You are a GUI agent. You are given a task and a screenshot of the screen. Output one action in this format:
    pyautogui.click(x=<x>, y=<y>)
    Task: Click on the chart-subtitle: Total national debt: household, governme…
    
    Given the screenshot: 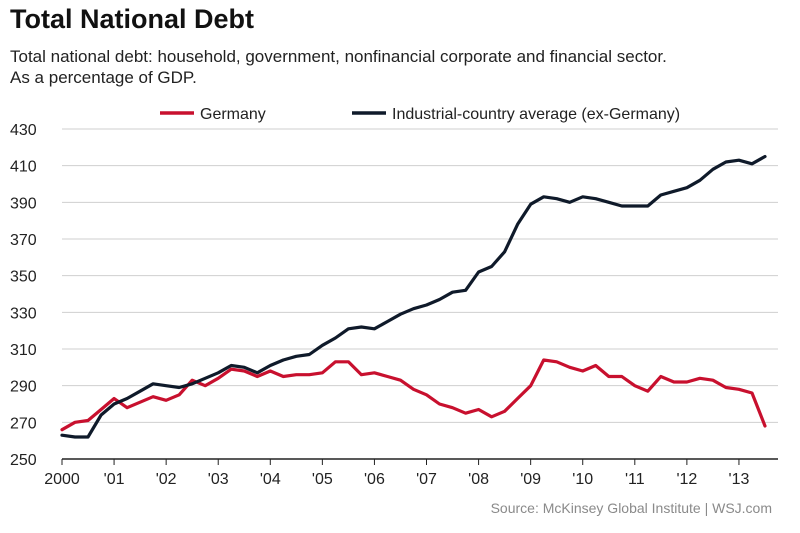 What is the action you would take?
    pyautogui.click(x=338, y=67)
    